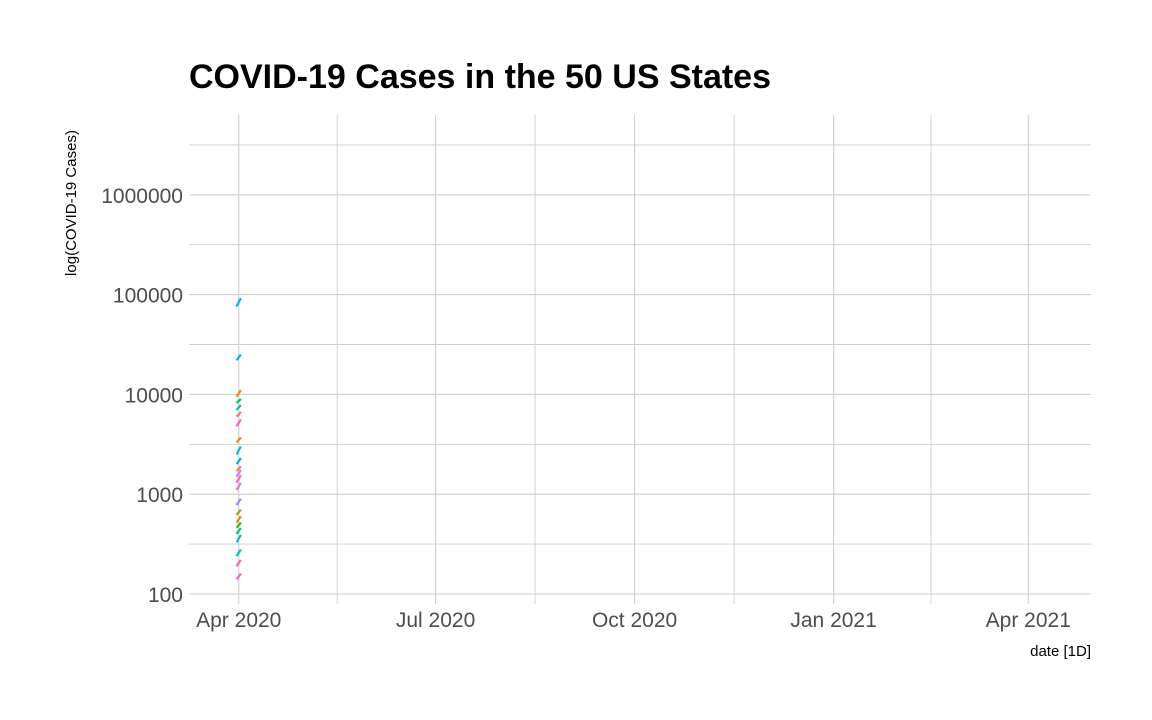  What do you see at coordinates (1060, 651) in the screenshot?
I see `x-axis-label: date [1D]` at bounding box center [1060, 651].